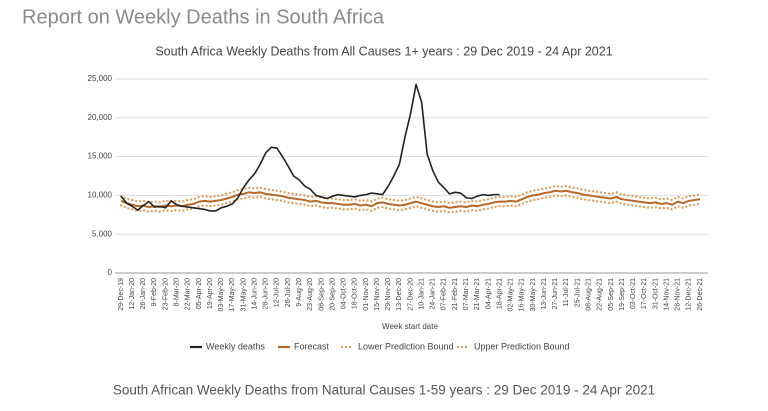 The height and width of the screenshot is (411, 768). What do you see at coordinates (210, 293) in the screenshot?
I see `x-tick-label: 19-Apr-20` at bounding box center [210, 293].